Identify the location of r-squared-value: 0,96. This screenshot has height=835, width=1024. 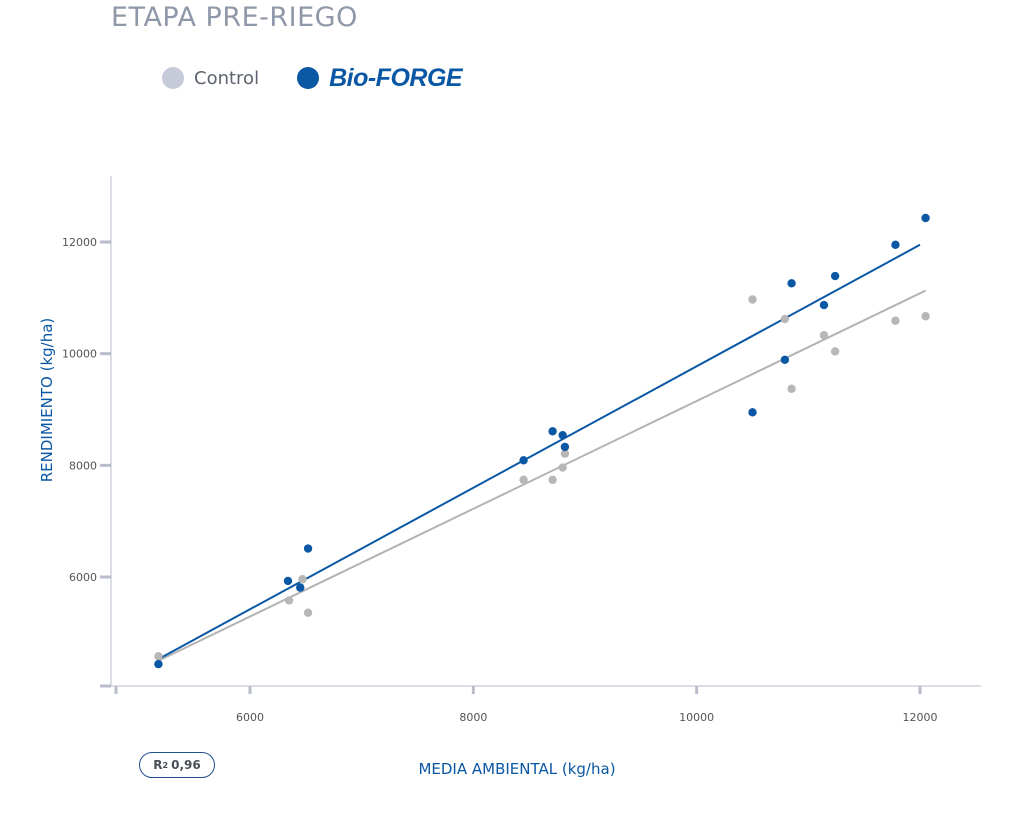
(186, 765).